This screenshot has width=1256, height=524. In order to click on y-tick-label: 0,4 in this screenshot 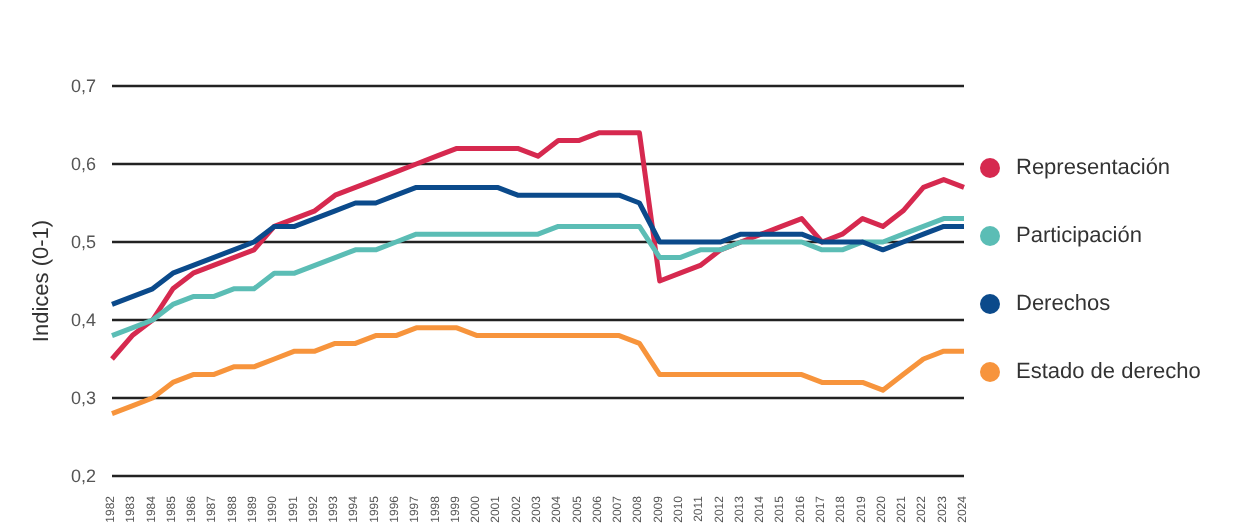, I will do `click(83, 320)`.